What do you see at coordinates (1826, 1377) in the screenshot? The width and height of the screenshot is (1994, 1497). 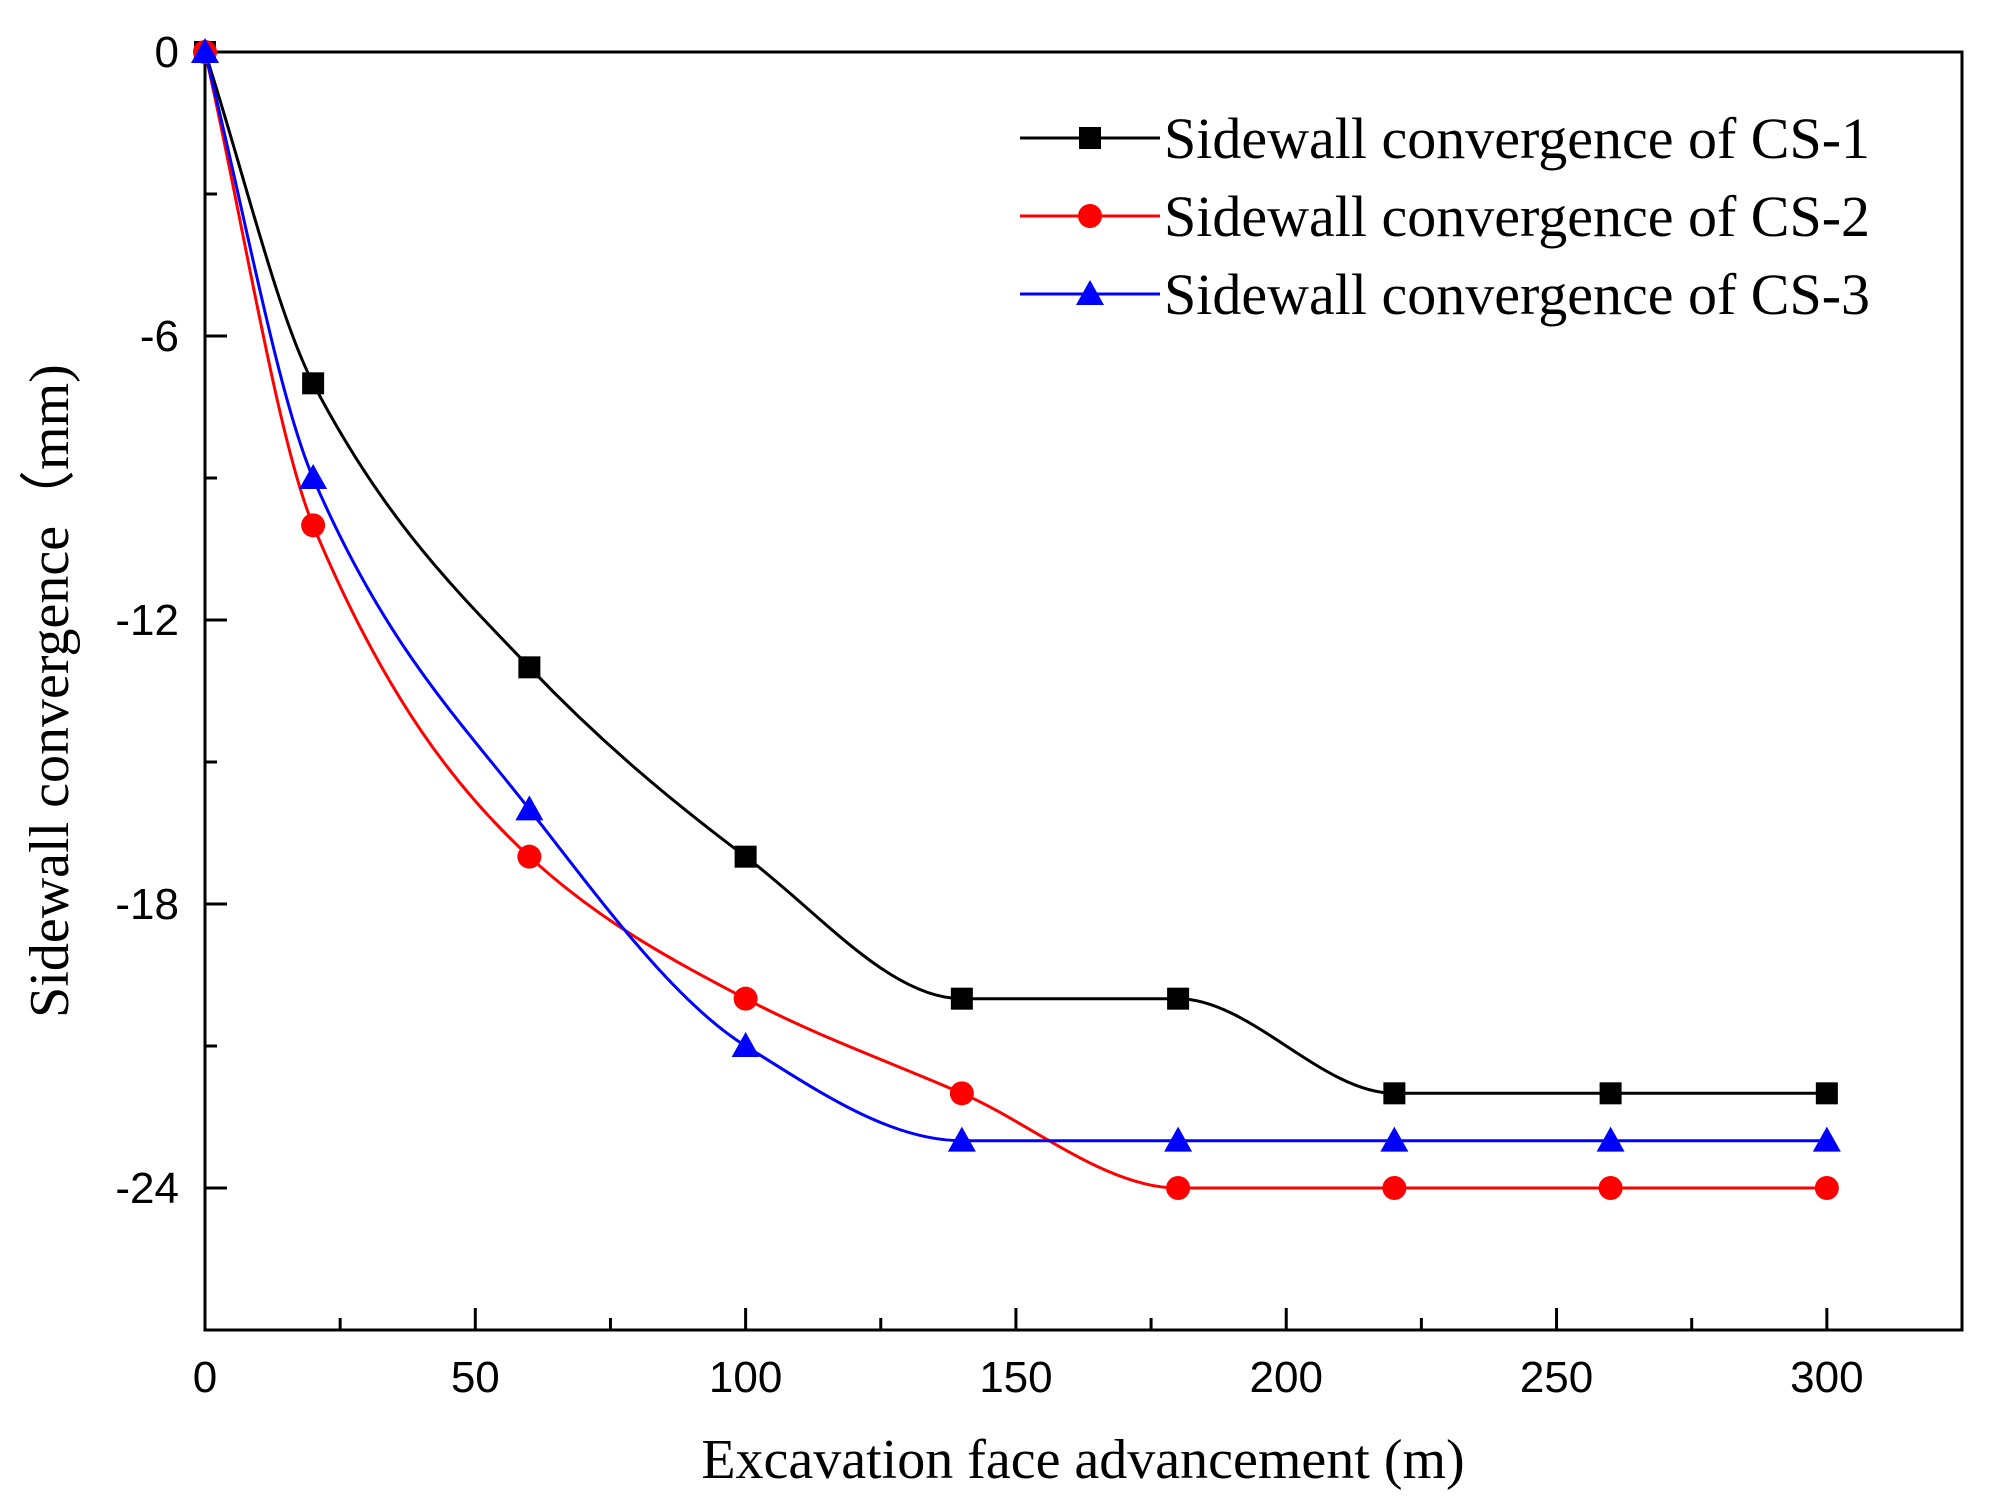 I see `x-tick-label: 300` at bounding box center [1826, 1377].